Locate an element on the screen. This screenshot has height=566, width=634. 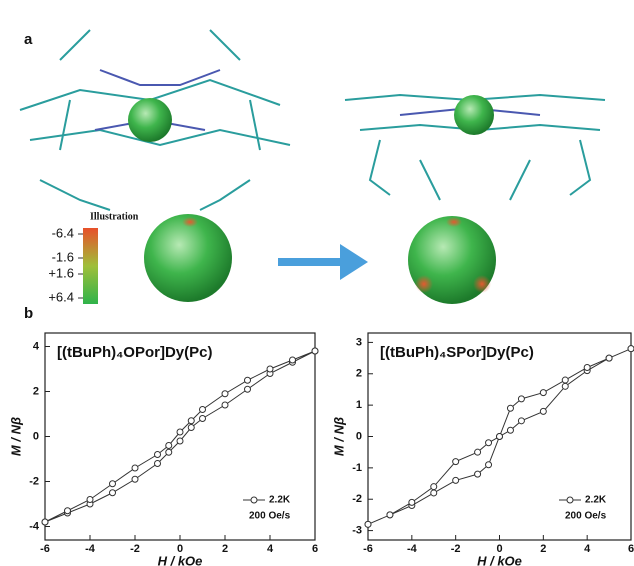
arrow is located at coordinates (323, 262).